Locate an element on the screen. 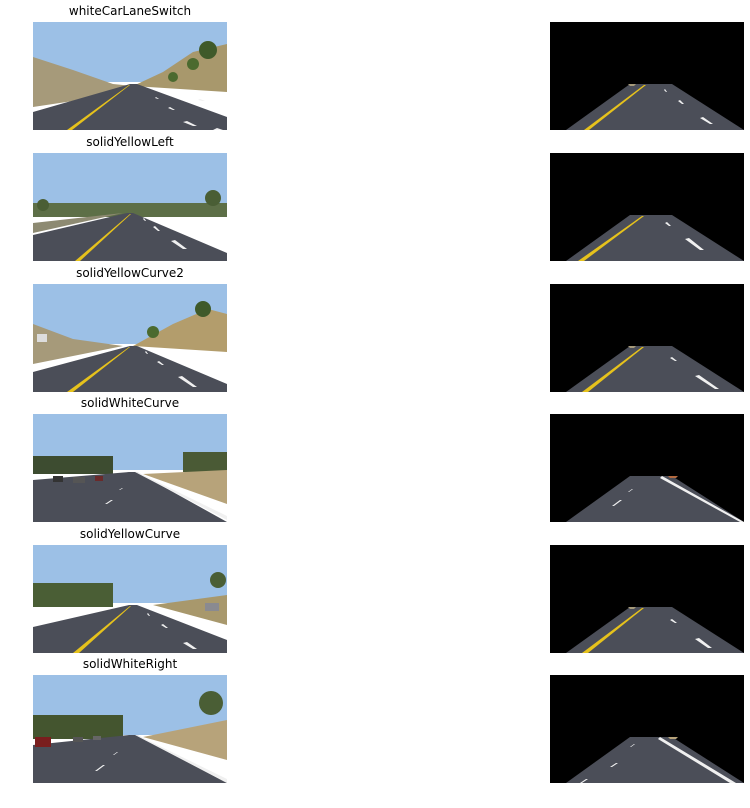 The height and width of the screenshot is (808, 750). panel-title: solidYellowCurve2 is located at coordinates (130, 273).